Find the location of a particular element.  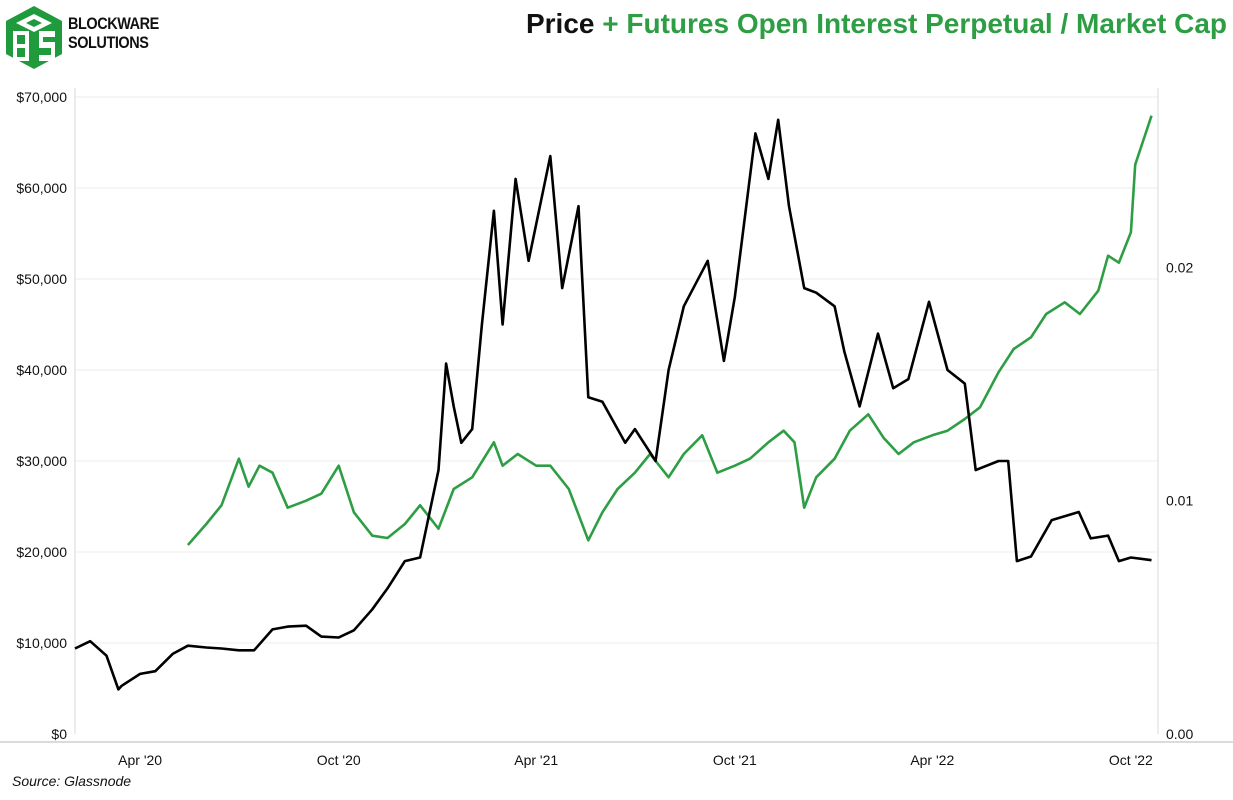

title-price: Price is located at coordinates (560, 23).